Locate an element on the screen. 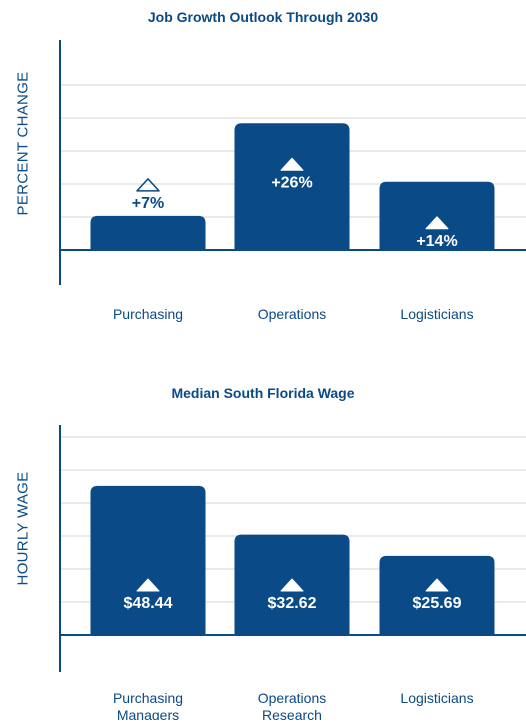 The width and height of the screenshot is (526, 724). data-label: $32.62 is located at coordinates (292, 603).